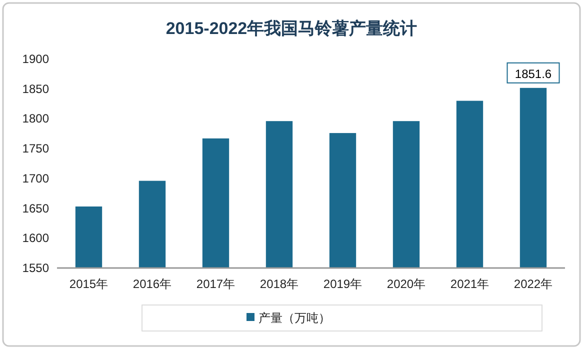  Describe the element at coordinates (533, 73) in the screenshot. I see `data-label: 1851.6` at that location.